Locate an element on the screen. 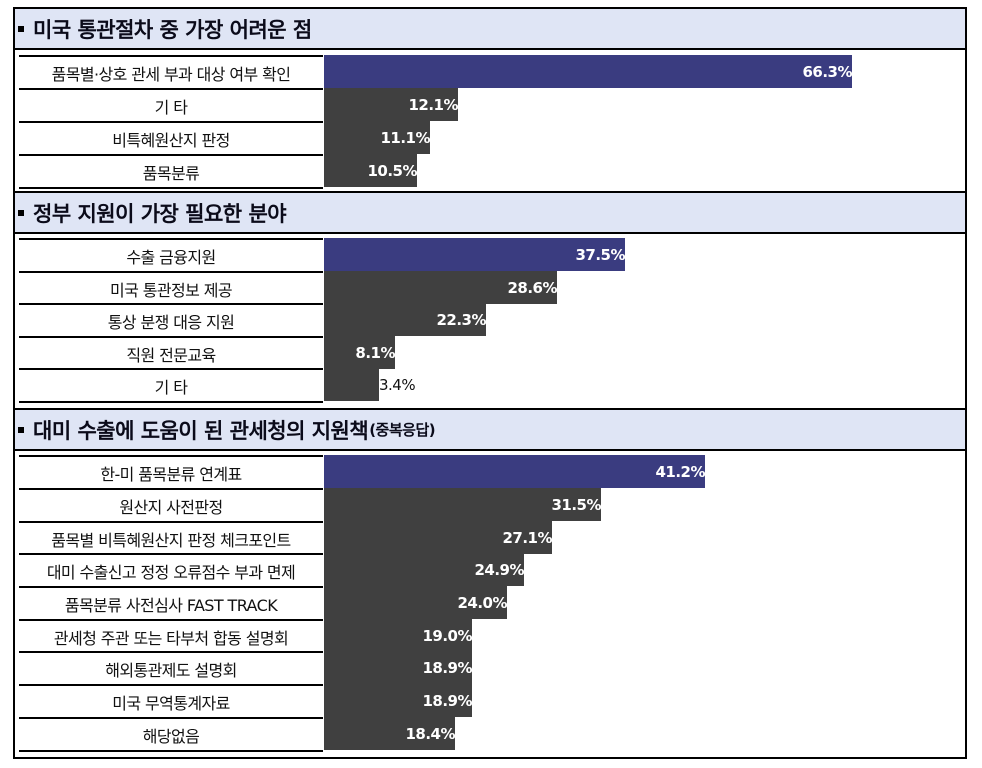  bar-row: 품목분류 사전심사 FAST TRACK 24.0% is located at coordinates (489, 602).